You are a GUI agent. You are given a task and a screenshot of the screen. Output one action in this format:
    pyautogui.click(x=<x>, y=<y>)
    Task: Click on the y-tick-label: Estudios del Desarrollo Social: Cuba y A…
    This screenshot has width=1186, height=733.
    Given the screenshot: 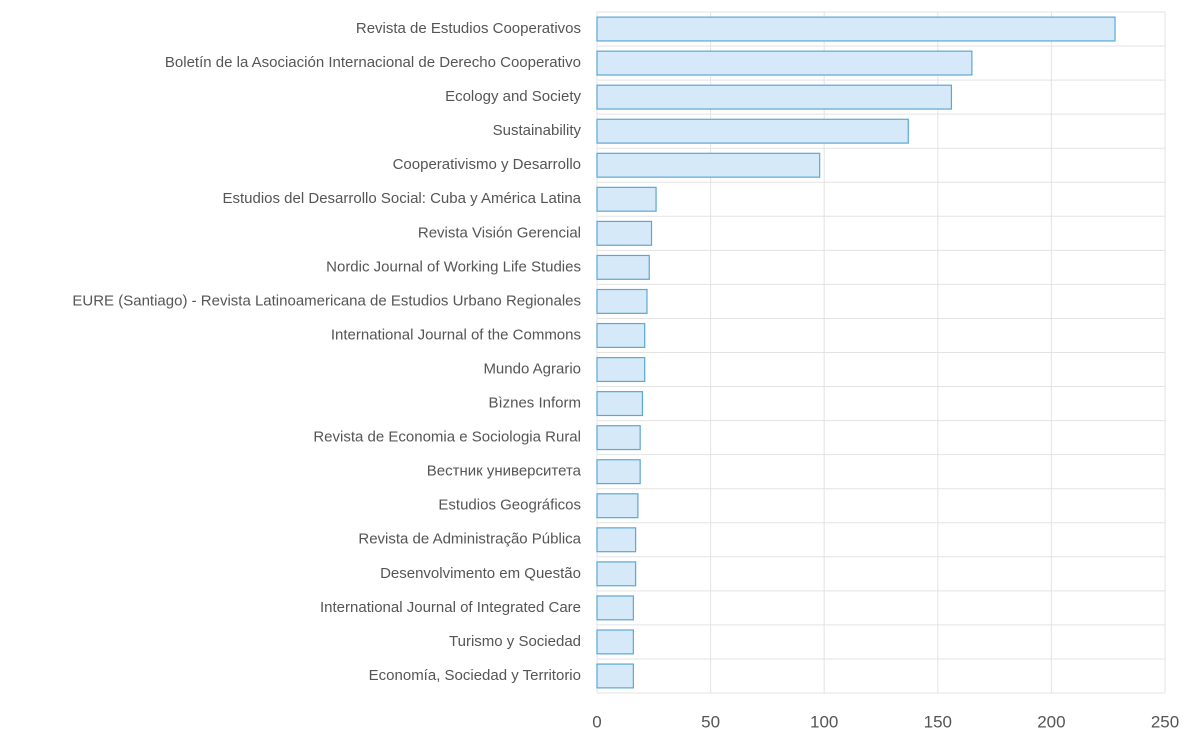 What is the action you would take?
    pyautogui.click(x=401, y=198)
    